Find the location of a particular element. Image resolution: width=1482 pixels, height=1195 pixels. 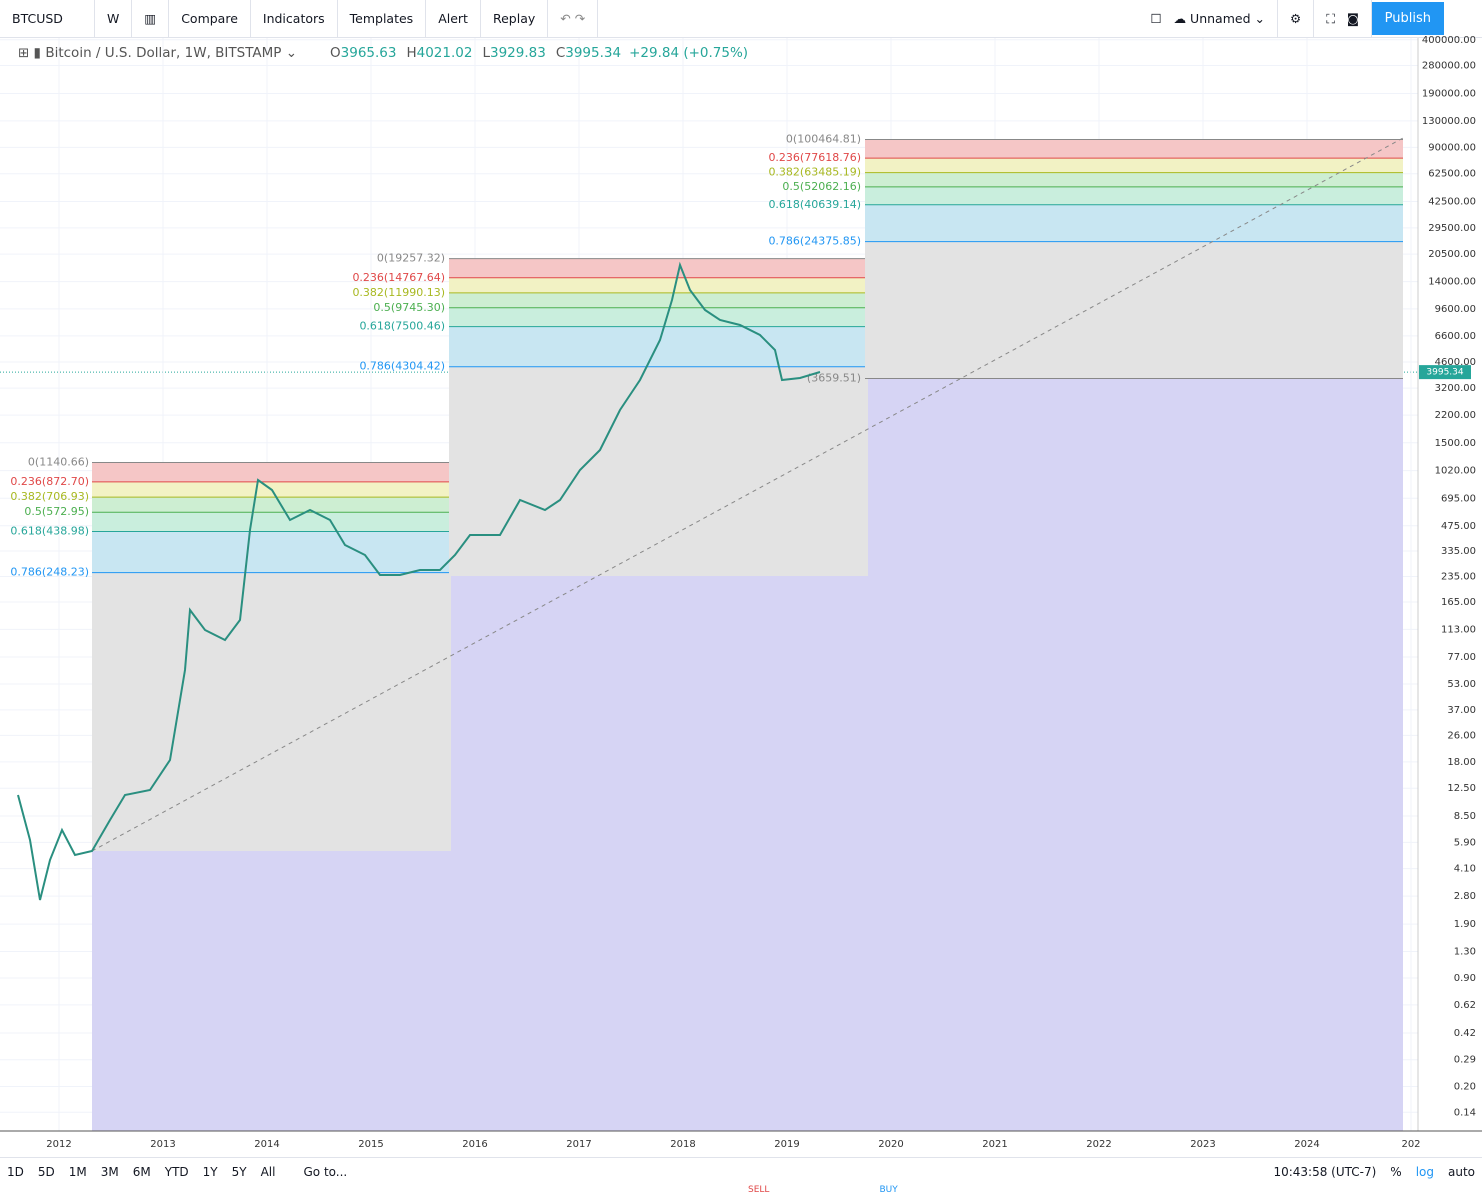

toolbar-item: Replay is located at coordinates (515, 18).